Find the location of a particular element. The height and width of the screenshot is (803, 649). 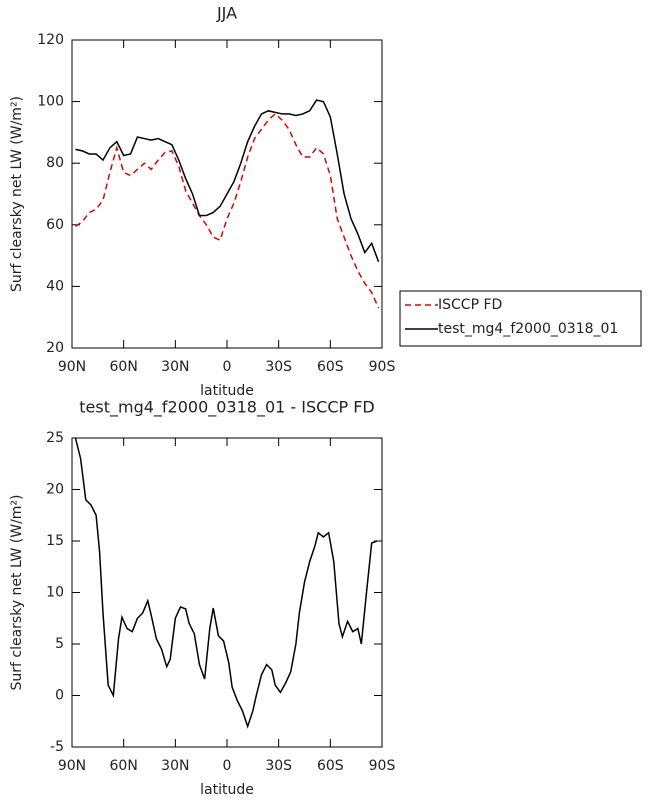

y-tick-label: 0 is located at coordinates (59, 696).